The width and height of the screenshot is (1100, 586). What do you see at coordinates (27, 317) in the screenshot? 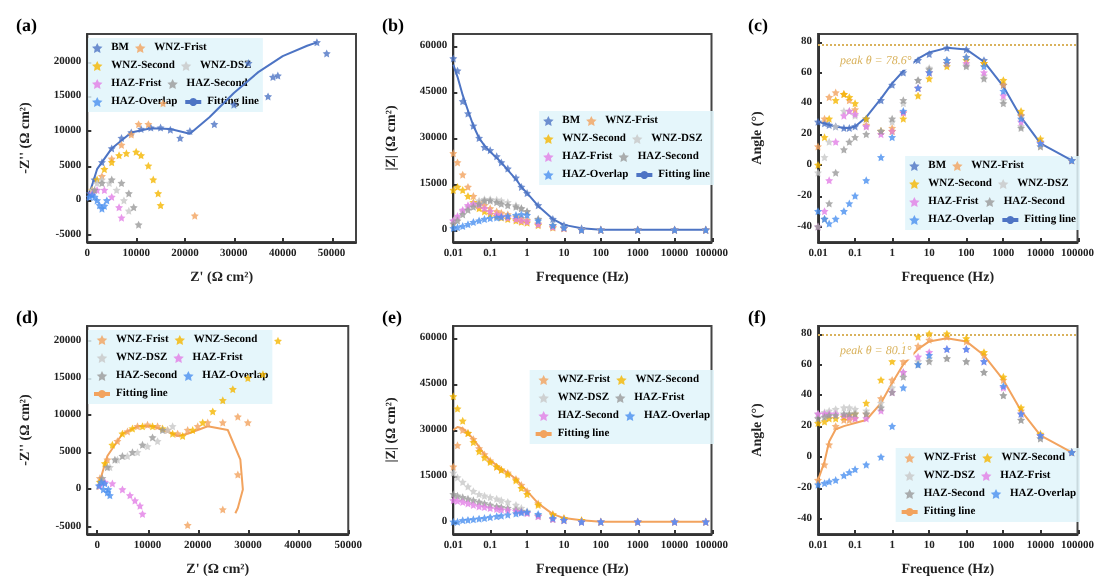
I see `chart-title: (d)` at bounding box center [27, 317].